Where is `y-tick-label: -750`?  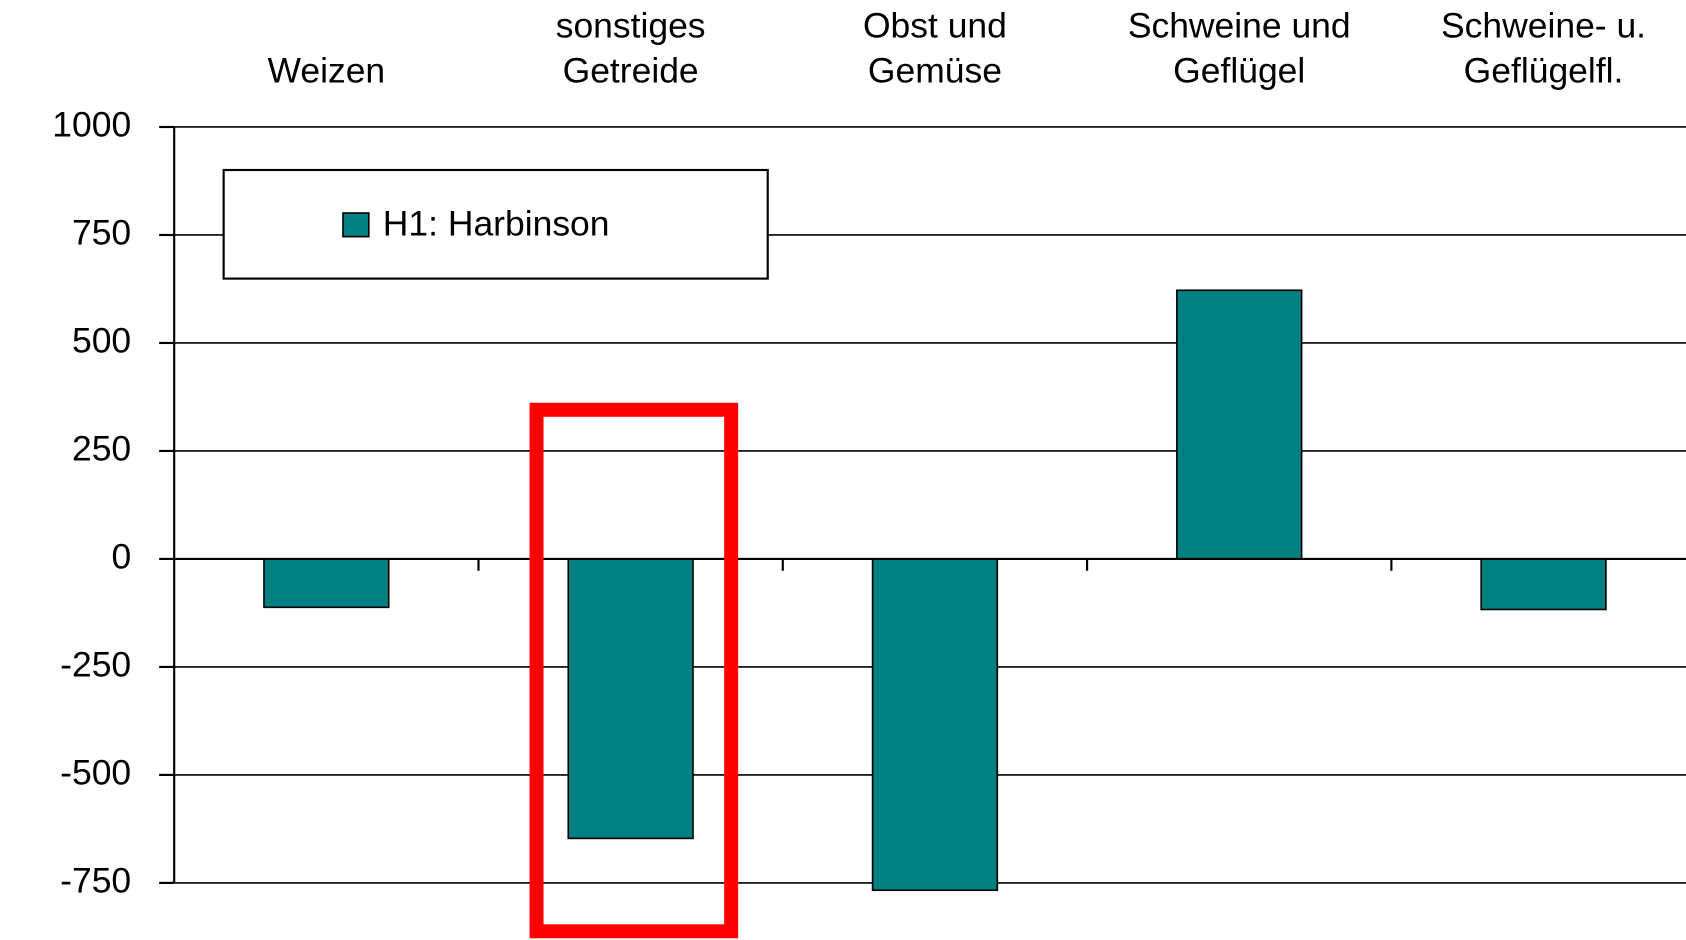
y-tick-label: -750 is located at coordinates (95, 880).